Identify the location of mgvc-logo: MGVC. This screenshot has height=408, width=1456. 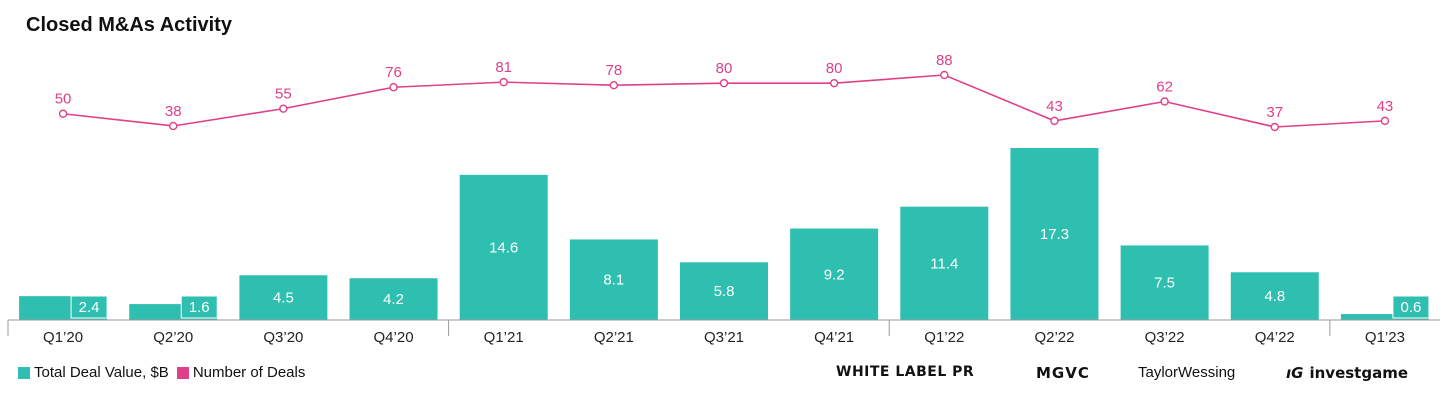
(1063, 373).